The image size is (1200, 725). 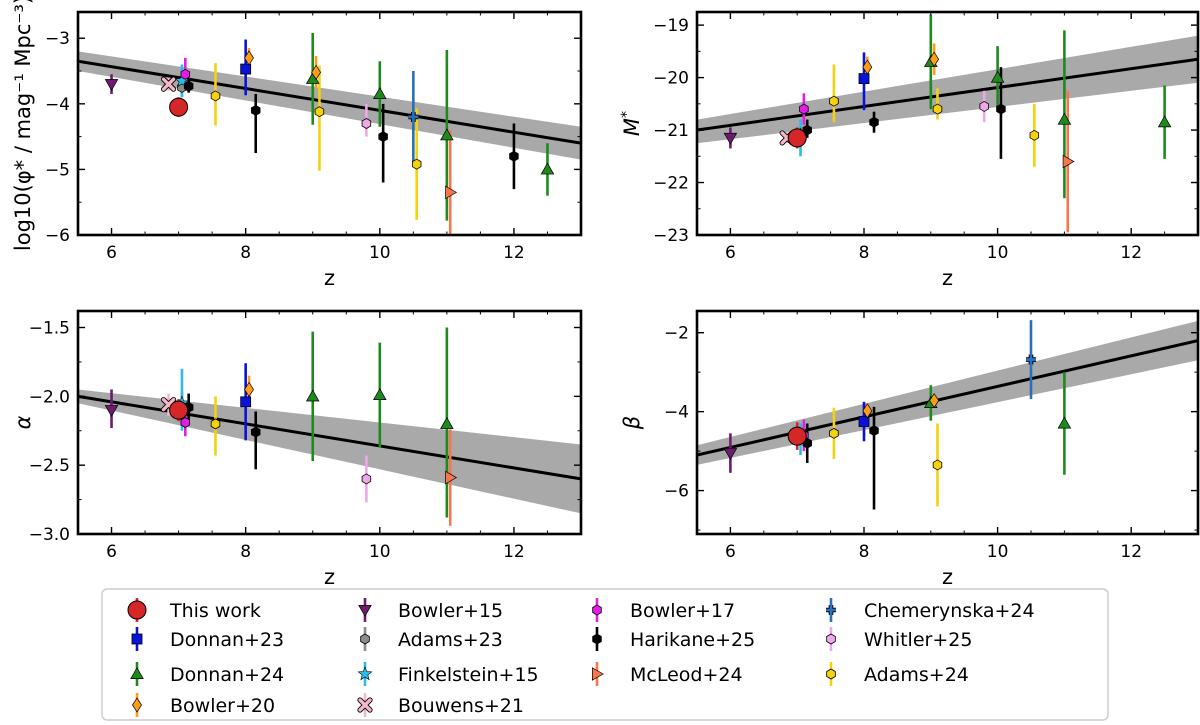 I want to click on legend-label: Bowler+15, so click(x=450, y=611).